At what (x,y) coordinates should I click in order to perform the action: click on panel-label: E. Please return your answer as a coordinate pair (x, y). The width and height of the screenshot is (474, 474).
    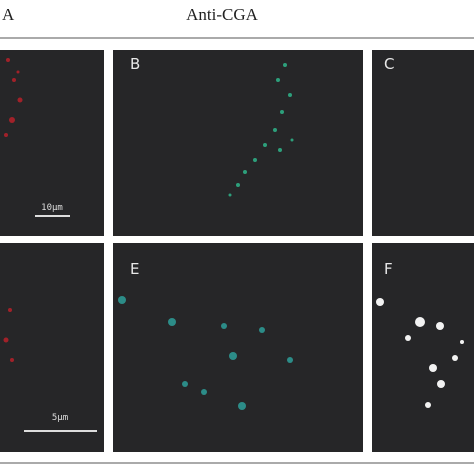
    Looking at the image, I should click on (134, 269).